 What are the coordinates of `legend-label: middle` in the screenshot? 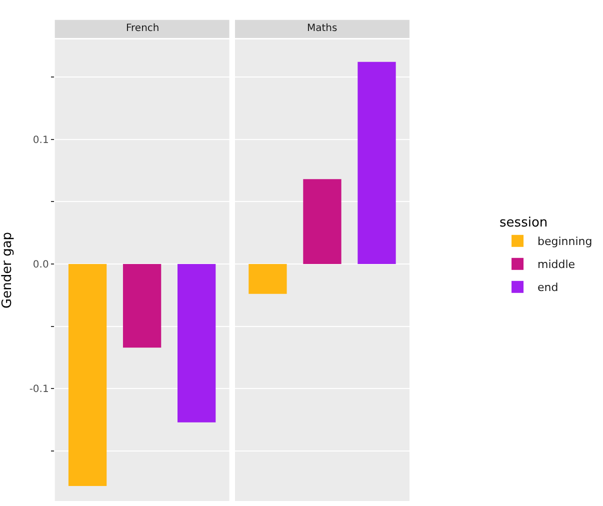 It's located at (557, 265).